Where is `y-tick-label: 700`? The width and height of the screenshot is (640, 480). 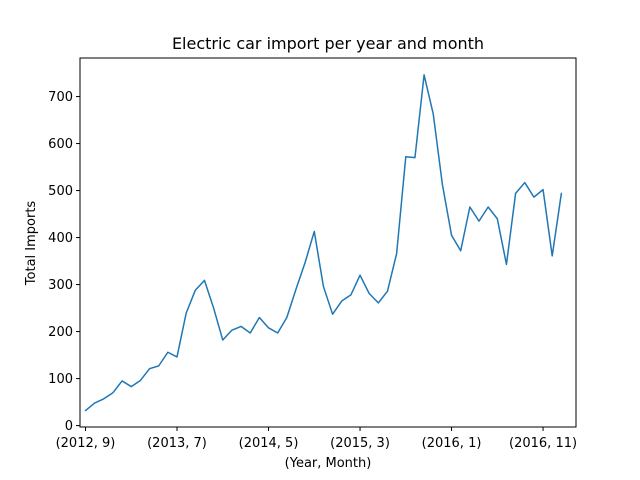 y-tick-label: 700 is located at coordinates (60, 97).